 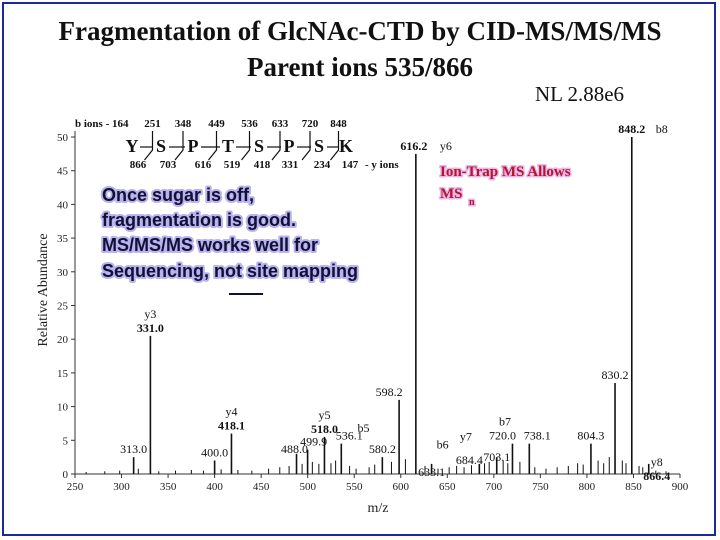 What do you see at coordinates (447, 487) in the screenshot?
I see `x-tick-label: 650` at bounding box center [447, 487].